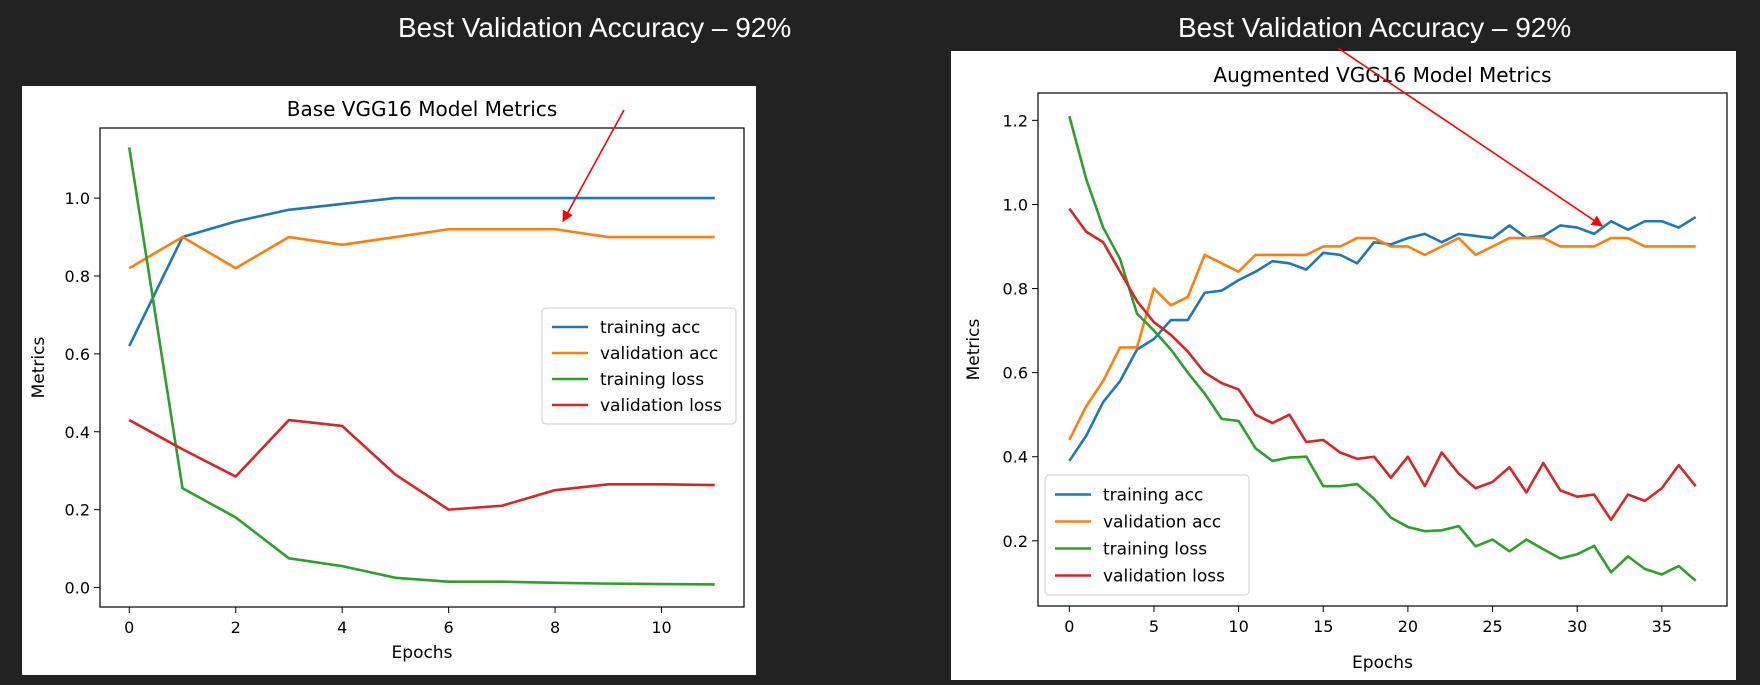  Describe the element at coordinates (555, 627) in the screenshot. I see `x-tick-label: 8` at that location.